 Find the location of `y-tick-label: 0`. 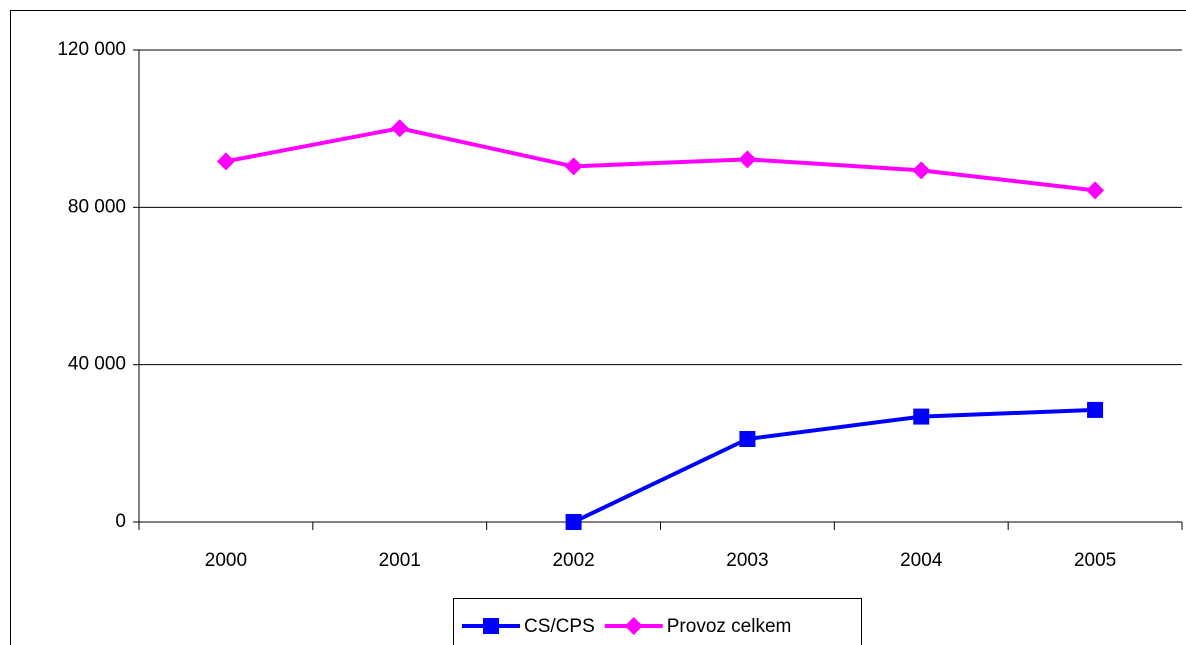

y-tick-label: 0 is located at coordinates (120, 521).